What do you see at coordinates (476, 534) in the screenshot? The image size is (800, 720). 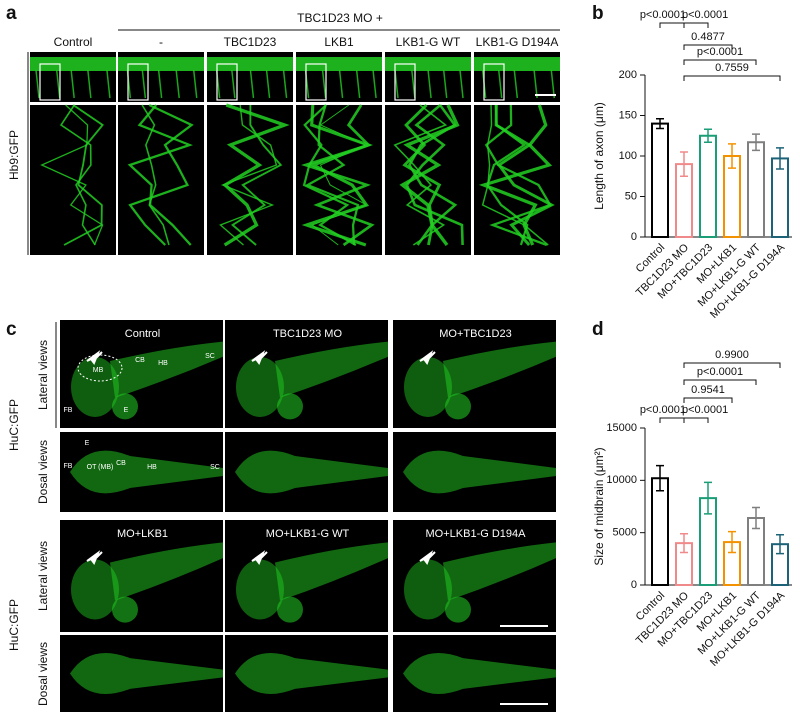 I see `column-label: MO+LKB1-G D194A` at bounding box center [476, 534].